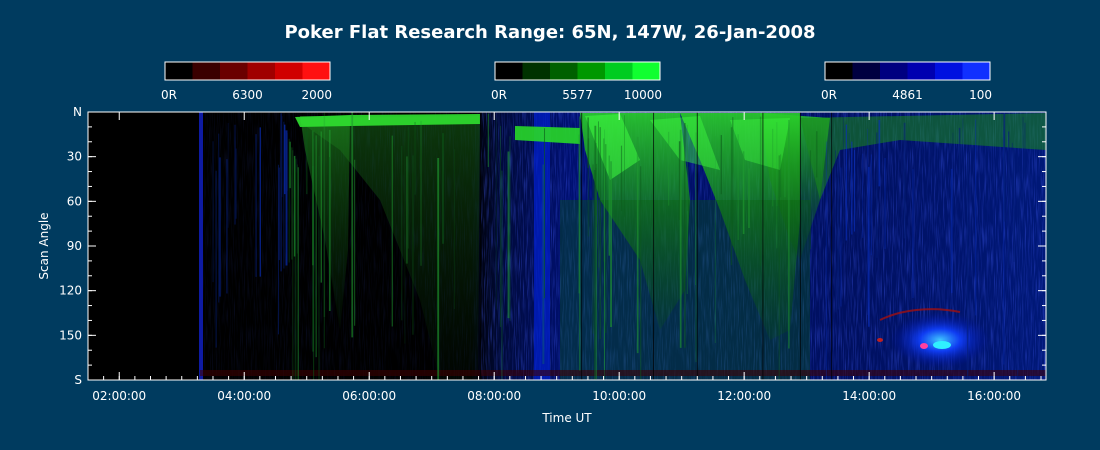  Describe the element at coordinates (619, 396) in the screenshot. I see `x-tick-label: 10:00:00` at that location.